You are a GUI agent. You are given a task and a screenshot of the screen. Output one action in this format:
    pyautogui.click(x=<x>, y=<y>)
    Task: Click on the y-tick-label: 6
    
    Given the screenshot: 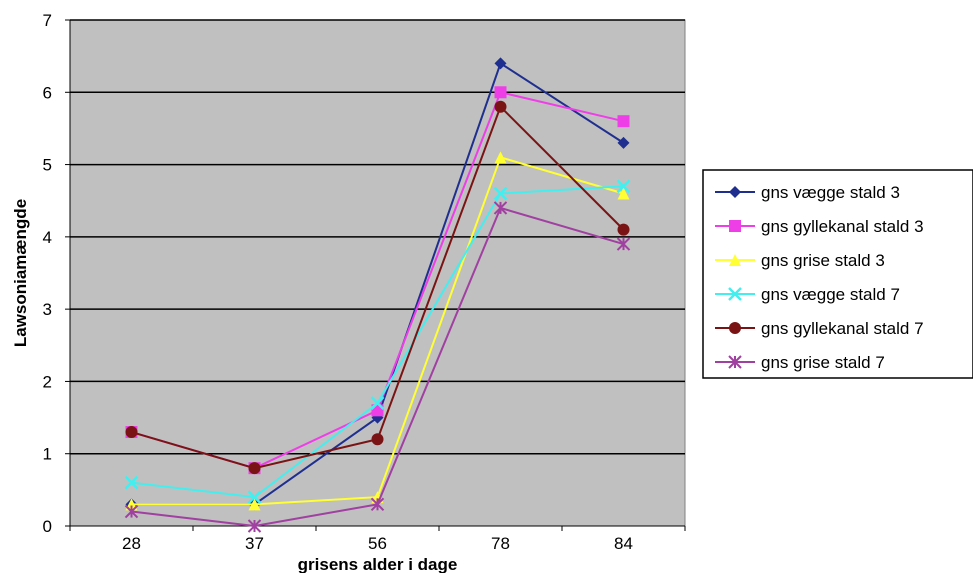 What is the action you would take?
    pyautogui.click(x=47, y=92)
    